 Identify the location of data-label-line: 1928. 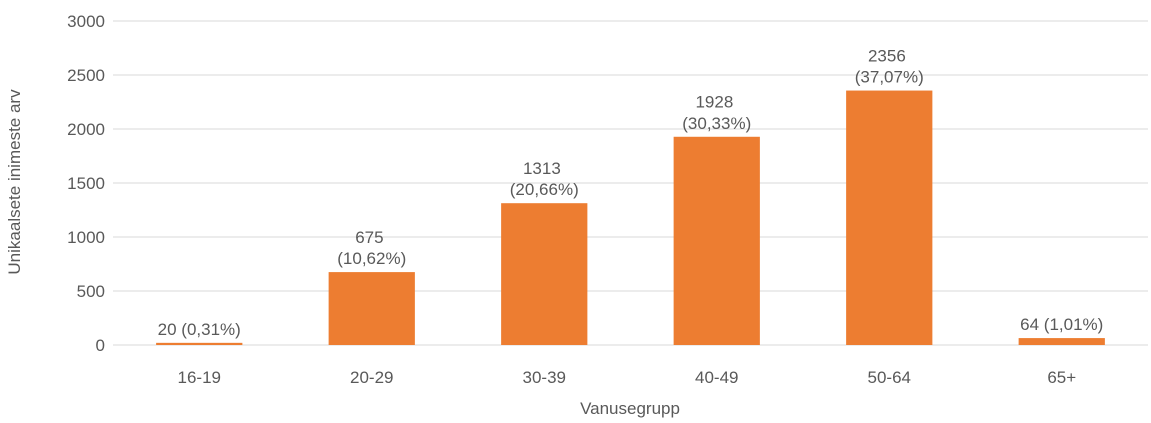
(716, 102).